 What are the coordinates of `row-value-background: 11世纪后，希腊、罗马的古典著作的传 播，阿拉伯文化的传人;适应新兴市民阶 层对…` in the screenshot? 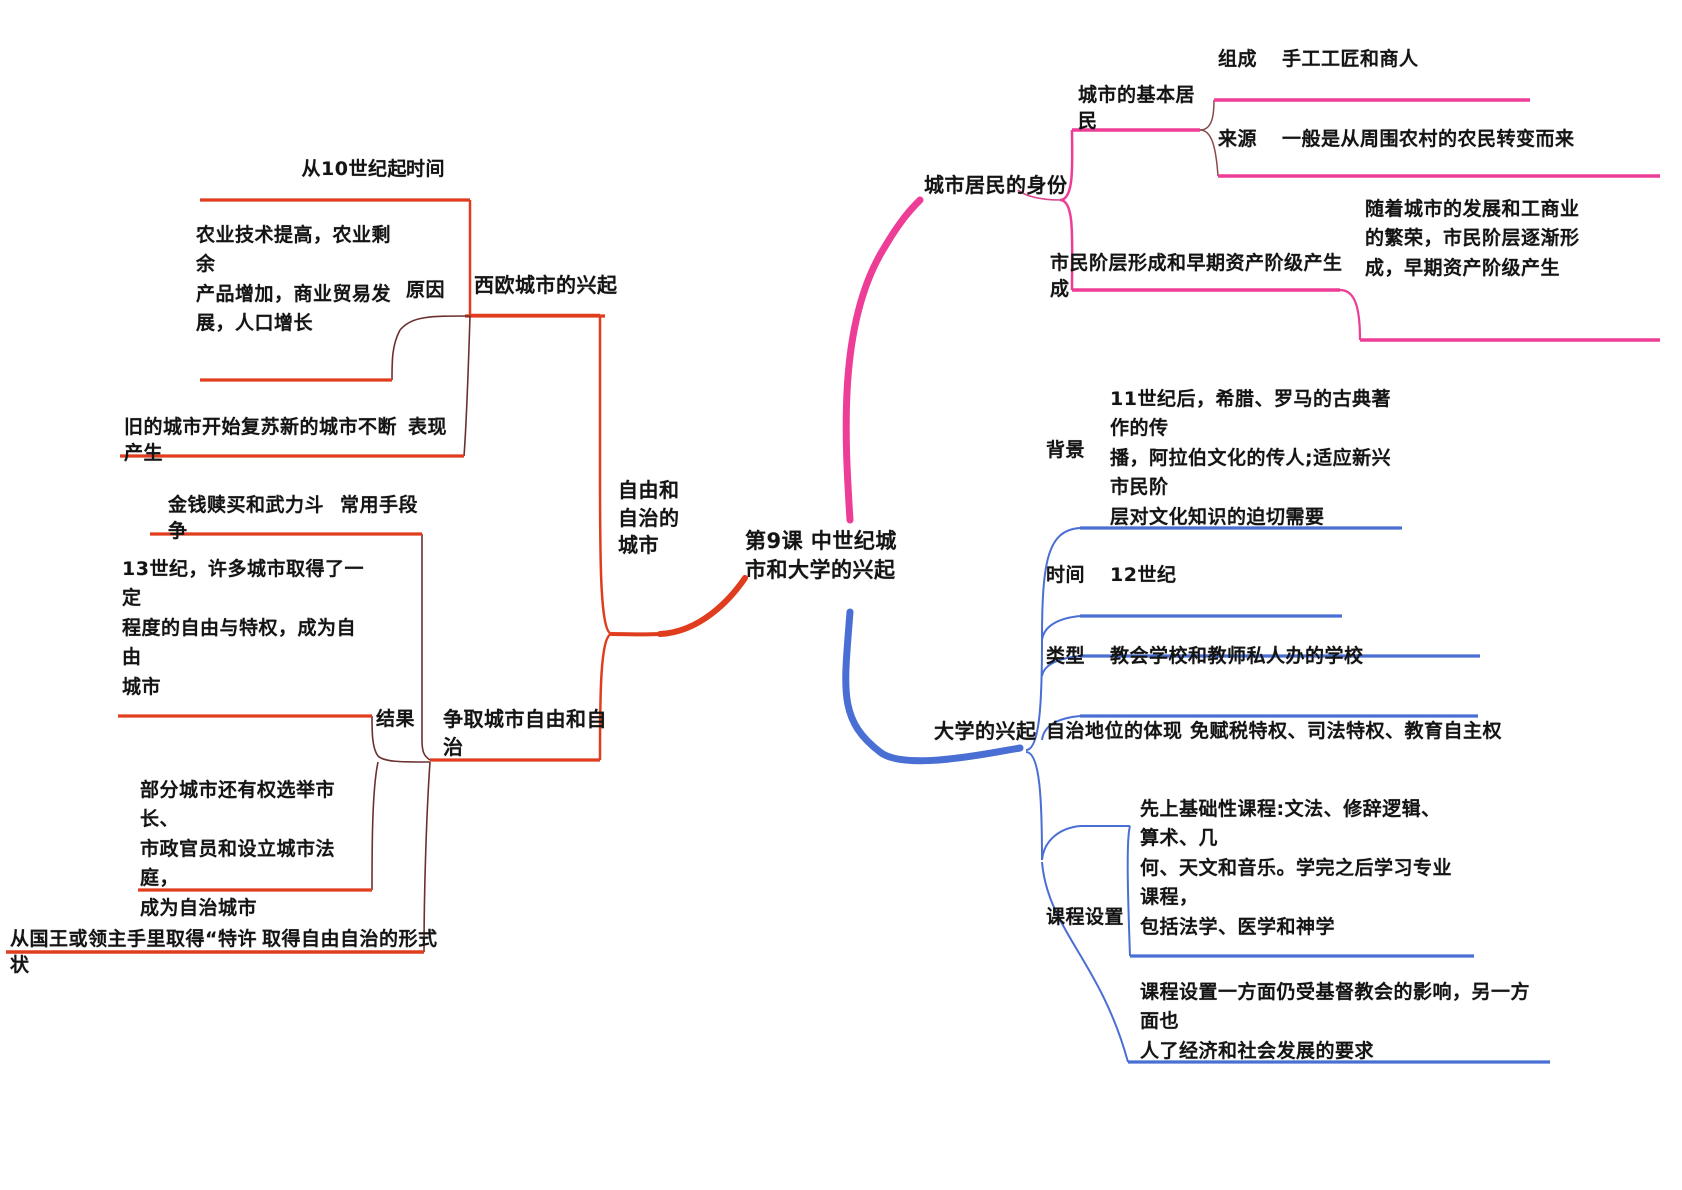 It's located at (1251, 458).